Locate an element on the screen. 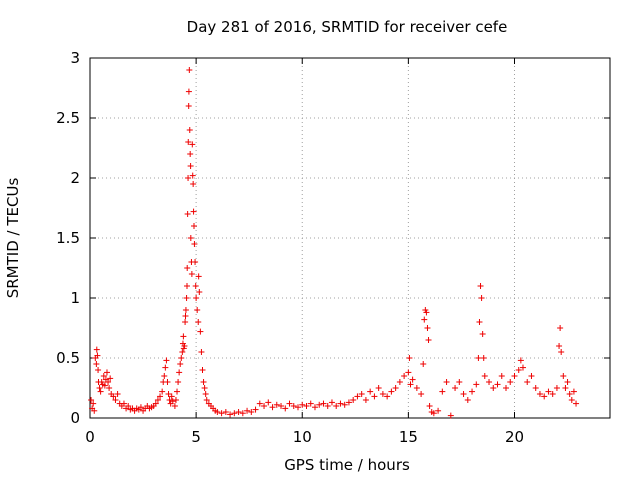  y-tick-label: 2 is located at coordinates (75, 178).